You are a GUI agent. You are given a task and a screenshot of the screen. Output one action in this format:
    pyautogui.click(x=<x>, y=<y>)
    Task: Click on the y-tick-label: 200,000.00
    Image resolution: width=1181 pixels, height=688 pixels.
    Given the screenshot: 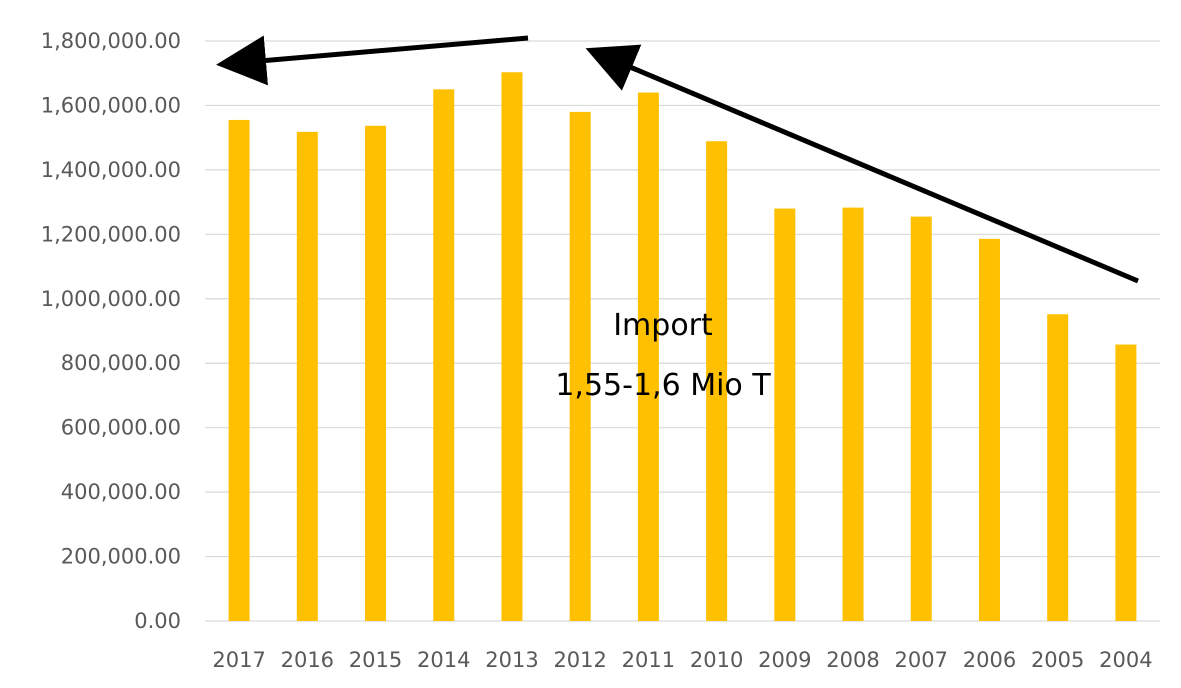 What is the action you would take?
    pyautogui.click(x=121, y=557)
    